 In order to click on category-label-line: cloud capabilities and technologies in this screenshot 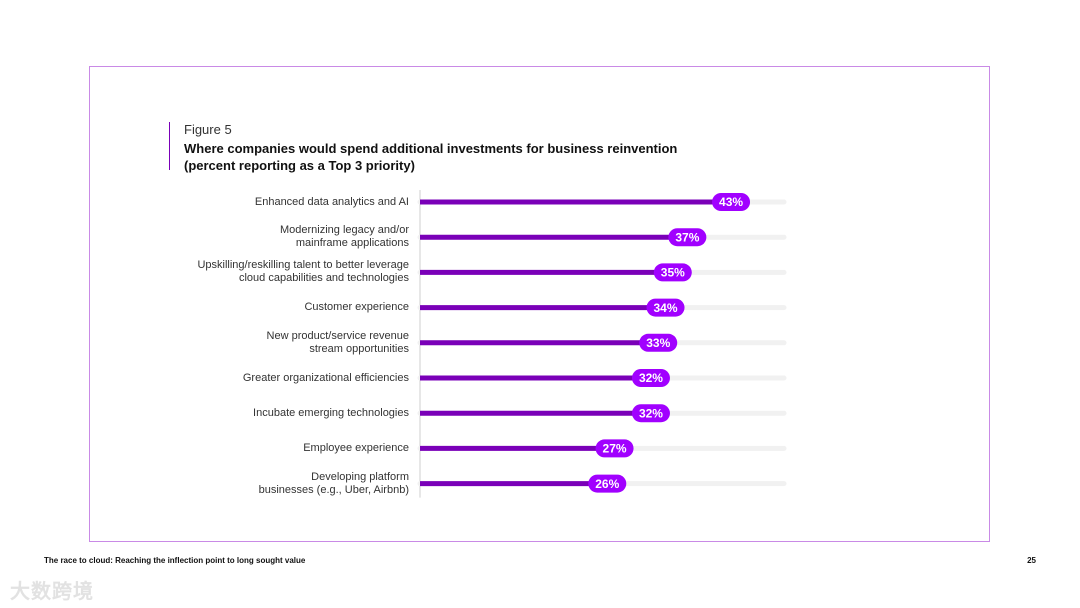, I will do `click(323, 278)`.